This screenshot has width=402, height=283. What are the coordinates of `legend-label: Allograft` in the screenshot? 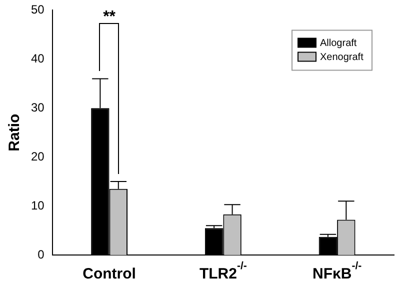 It's located at (338, 43).